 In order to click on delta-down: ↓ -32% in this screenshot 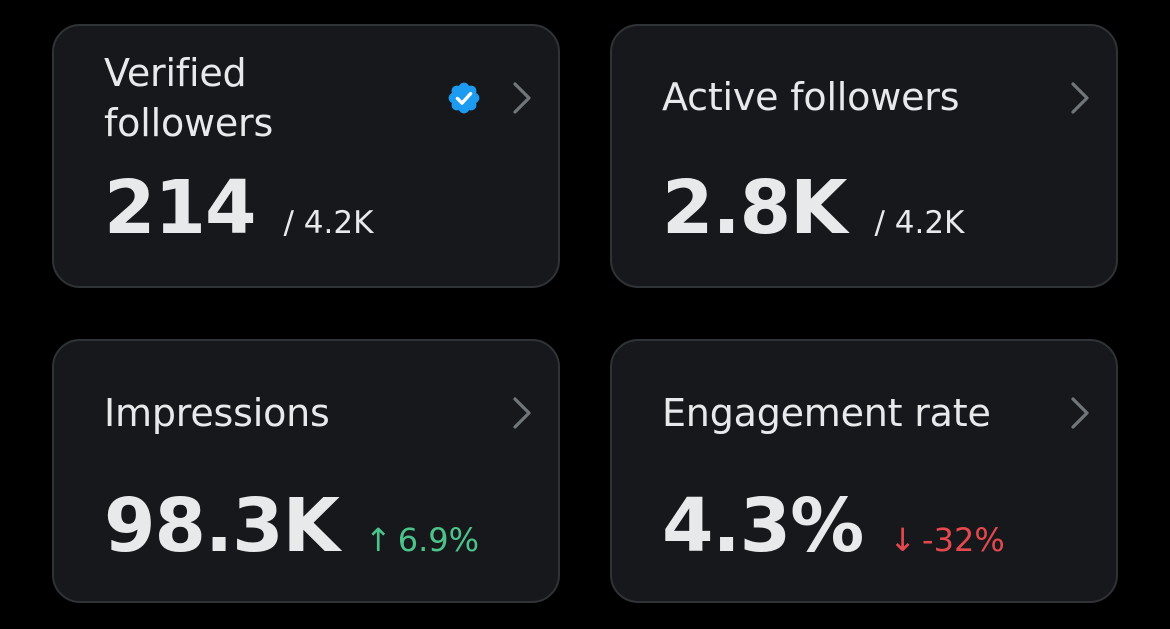, I will do `click(946, 540)`.